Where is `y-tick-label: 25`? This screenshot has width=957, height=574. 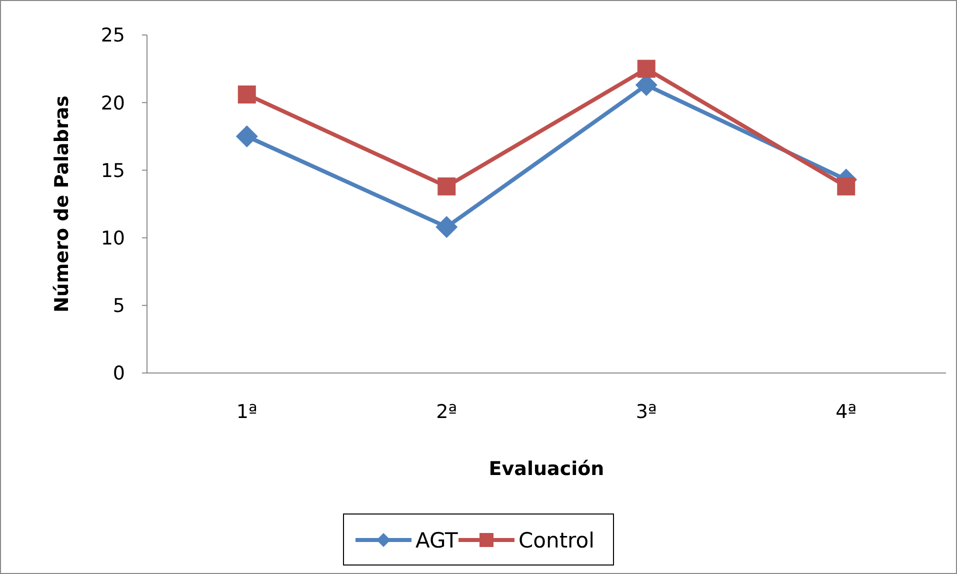
y-tick-label: 25 is located at coordinates (112, 35).